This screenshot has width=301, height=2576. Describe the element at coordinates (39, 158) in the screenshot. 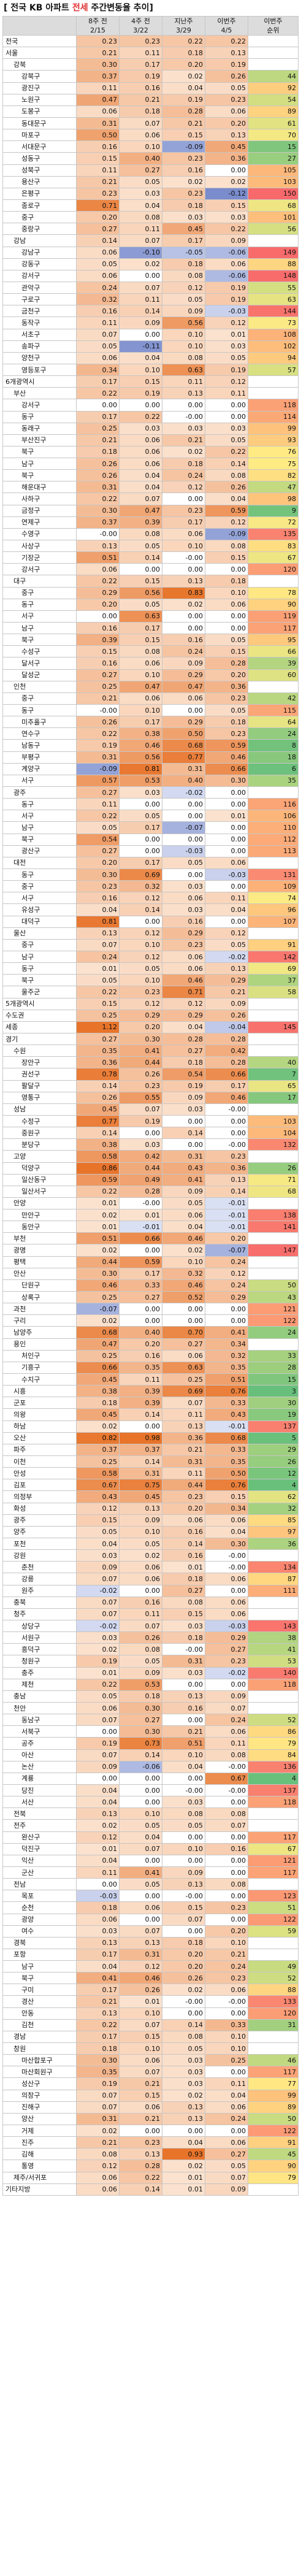

I see `region-name-cell: 성동구` at that location.